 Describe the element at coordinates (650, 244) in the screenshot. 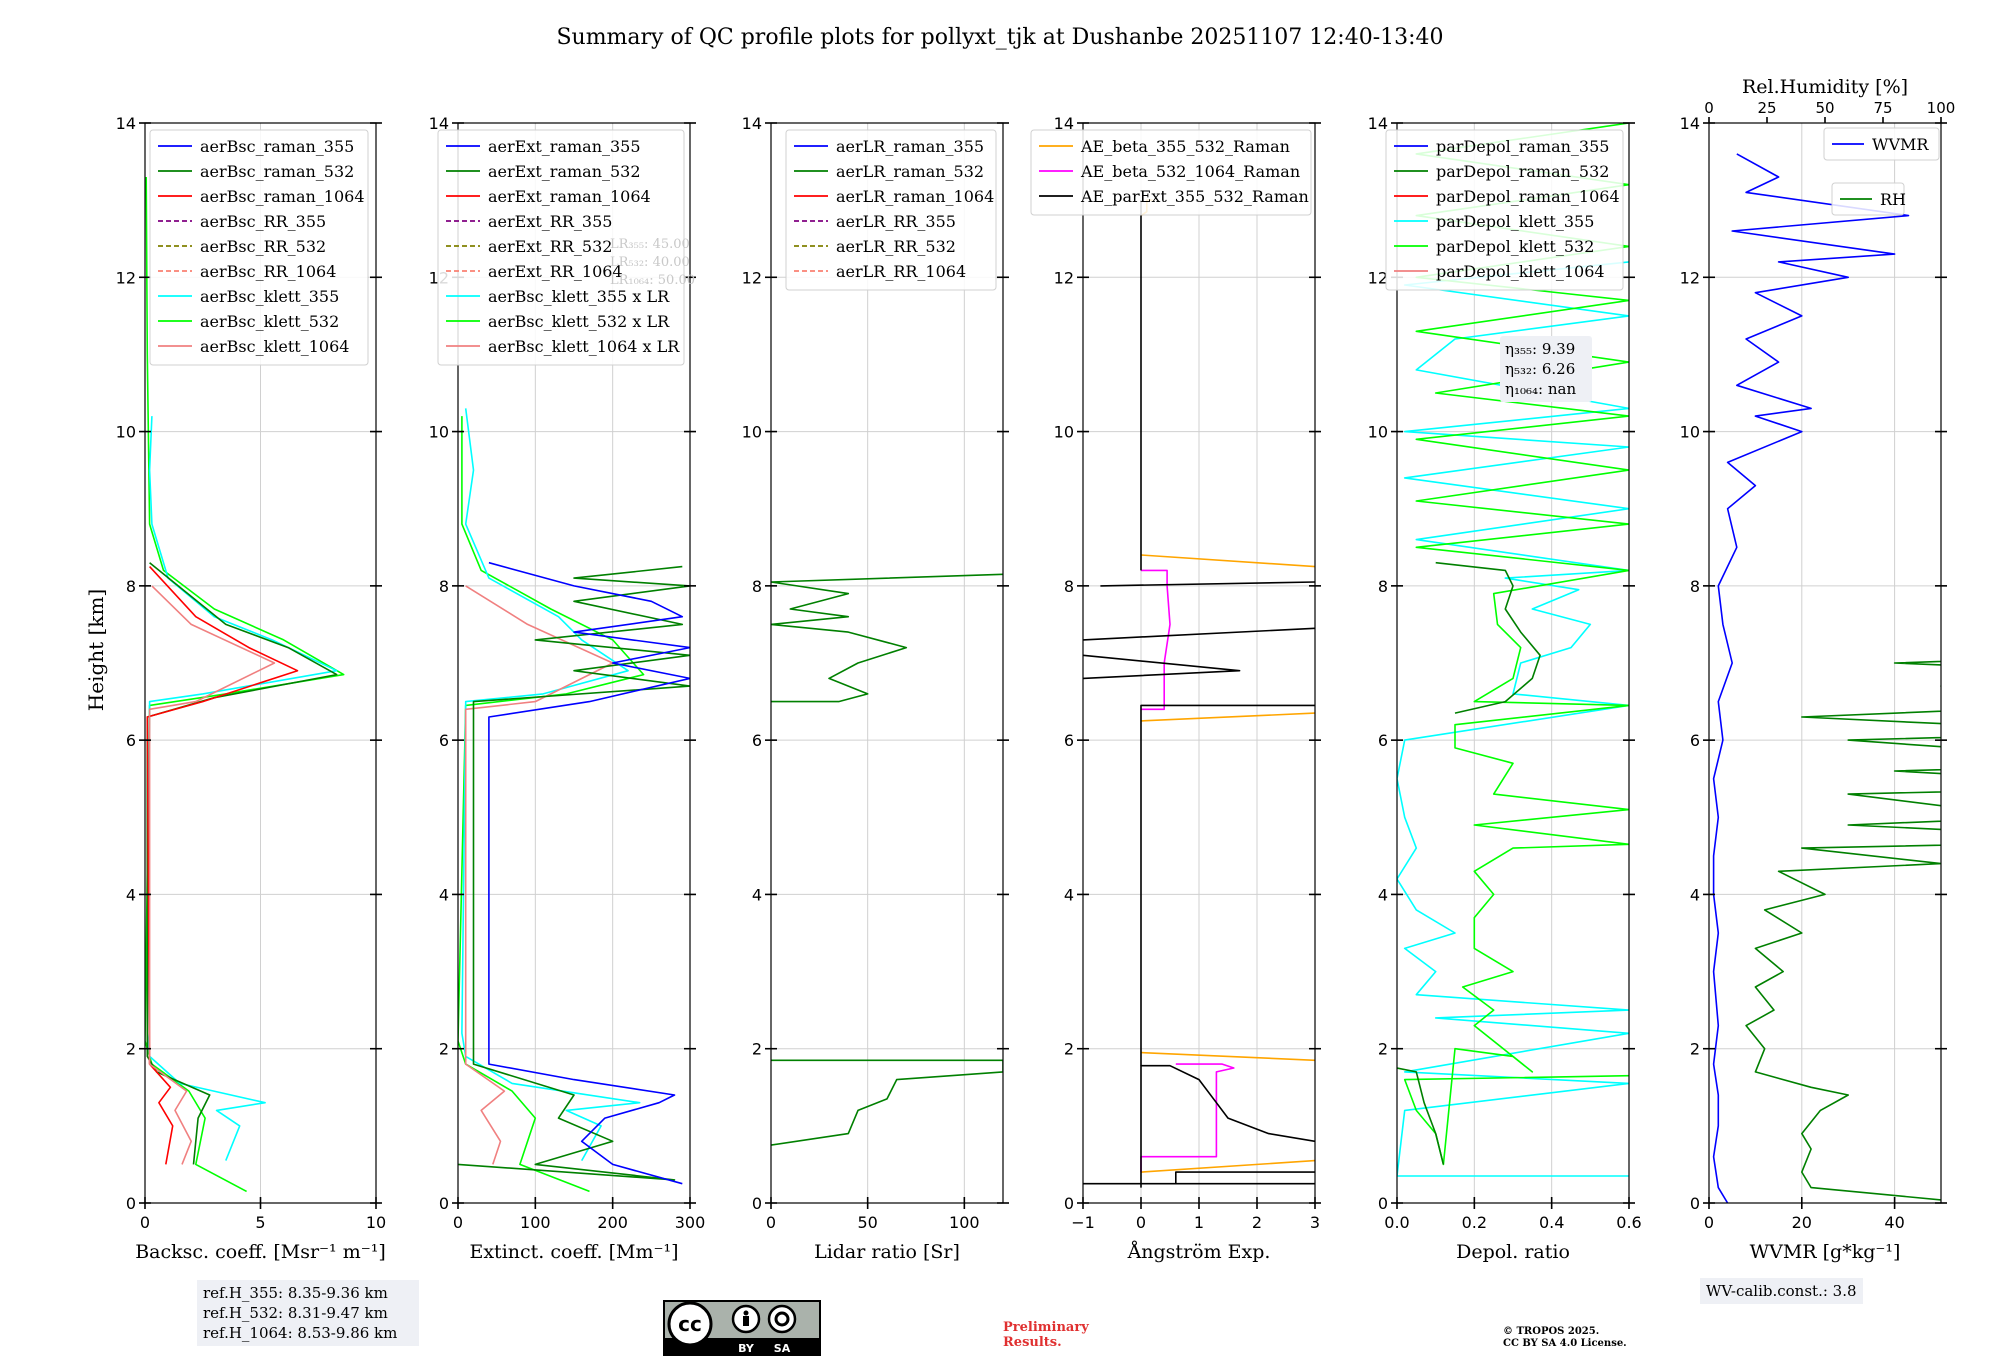

I see `lr-label: LR₃₅₅: 45.00` at that location.